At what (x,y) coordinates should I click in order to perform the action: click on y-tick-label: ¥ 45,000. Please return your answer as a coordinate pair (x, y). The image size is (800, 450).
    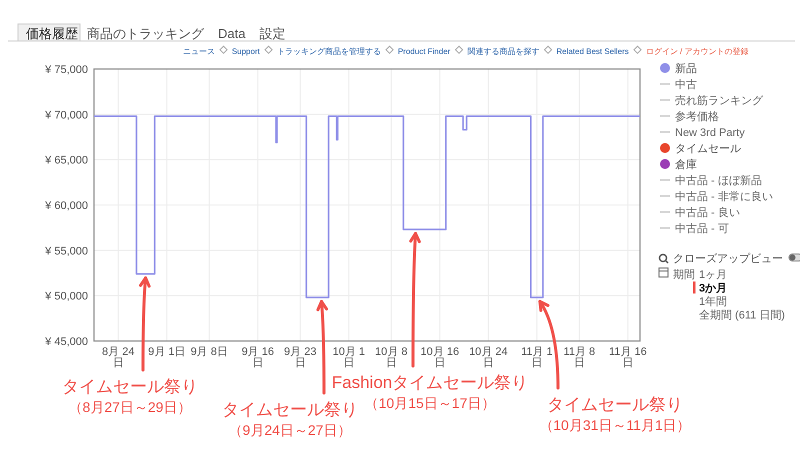
    Looking at the image, I should click on (66, 342).